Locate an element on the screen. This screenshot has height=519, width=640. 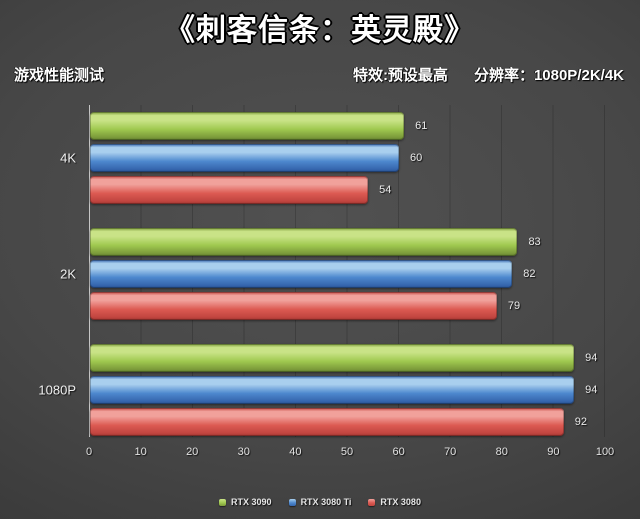
x-tick-20: 20 is located at coordinates (192, 452).